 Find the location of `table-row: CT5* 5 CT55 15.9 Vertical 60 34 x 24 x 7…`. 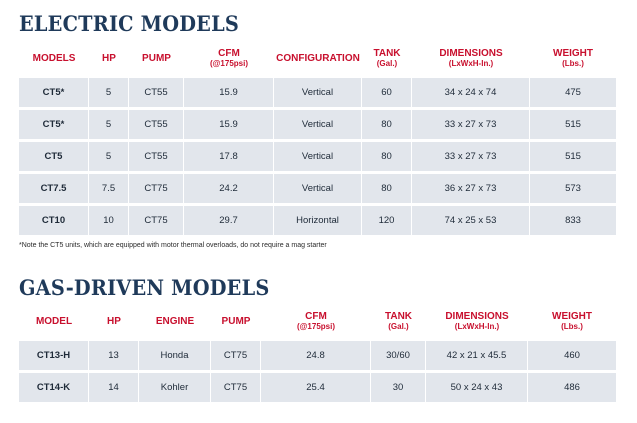

table-row: CT5* 5 CT55 15.9 Vertical 60 34 x 24 x 7… is located at coordinates (317, 94).